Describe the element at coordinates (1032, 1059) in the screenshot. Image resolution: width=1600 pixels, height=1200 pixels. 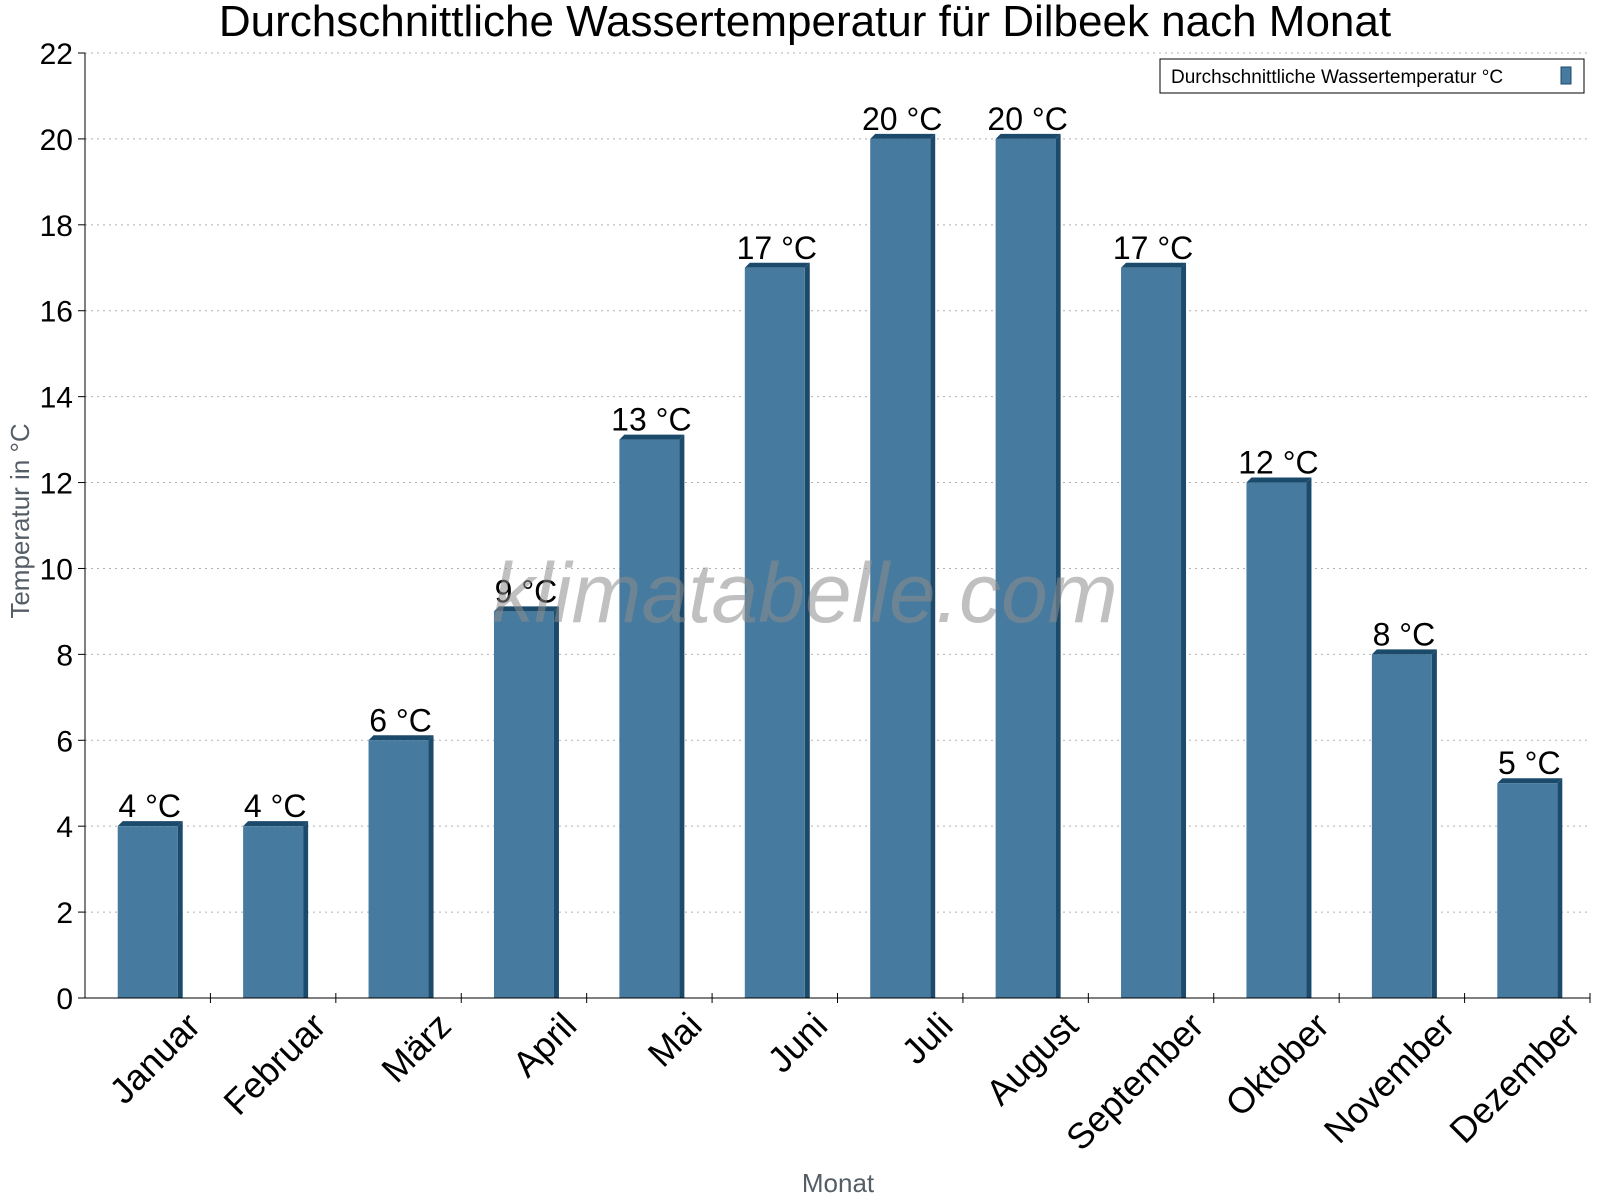
I see `x-tick-label: August` at that location.